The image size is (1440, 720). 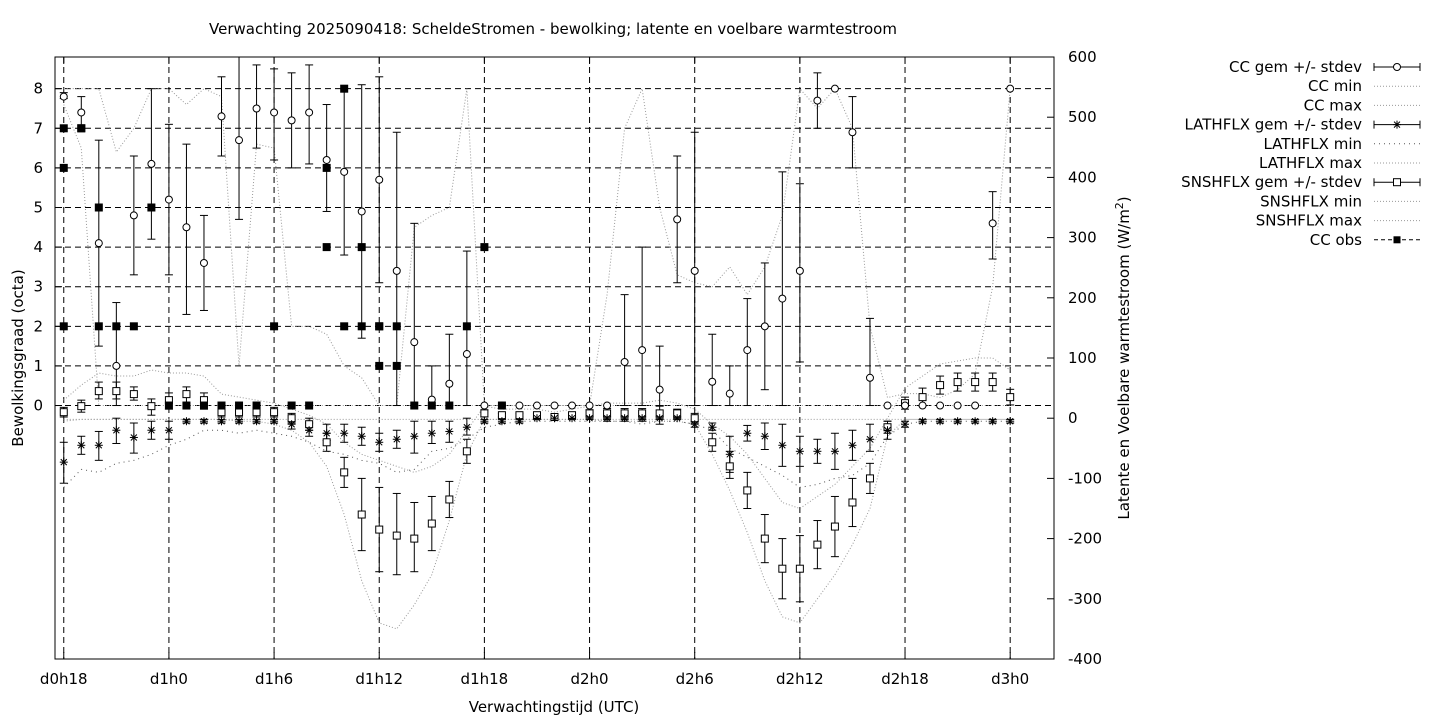 What do you see at coordinates (1397, 67) in the screenshot?
I see `legend-sample-circle` at bounding box center [1397, 67].